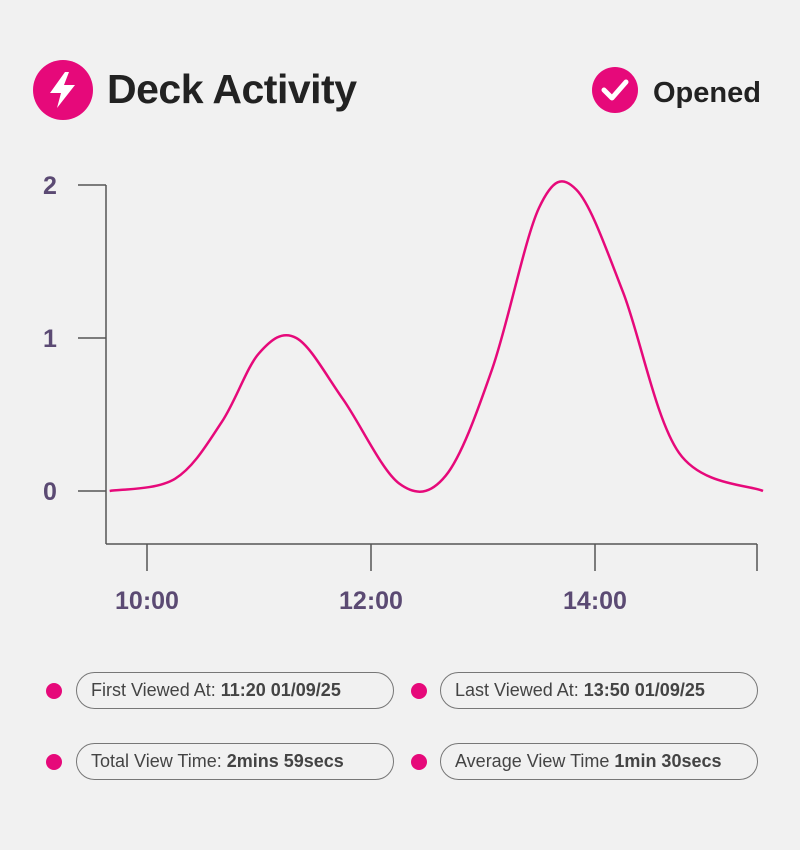  Describe the element at coordinates (74, 339) in the screenshot. I see `y-axis-ticks: 0 1 2` at that location.